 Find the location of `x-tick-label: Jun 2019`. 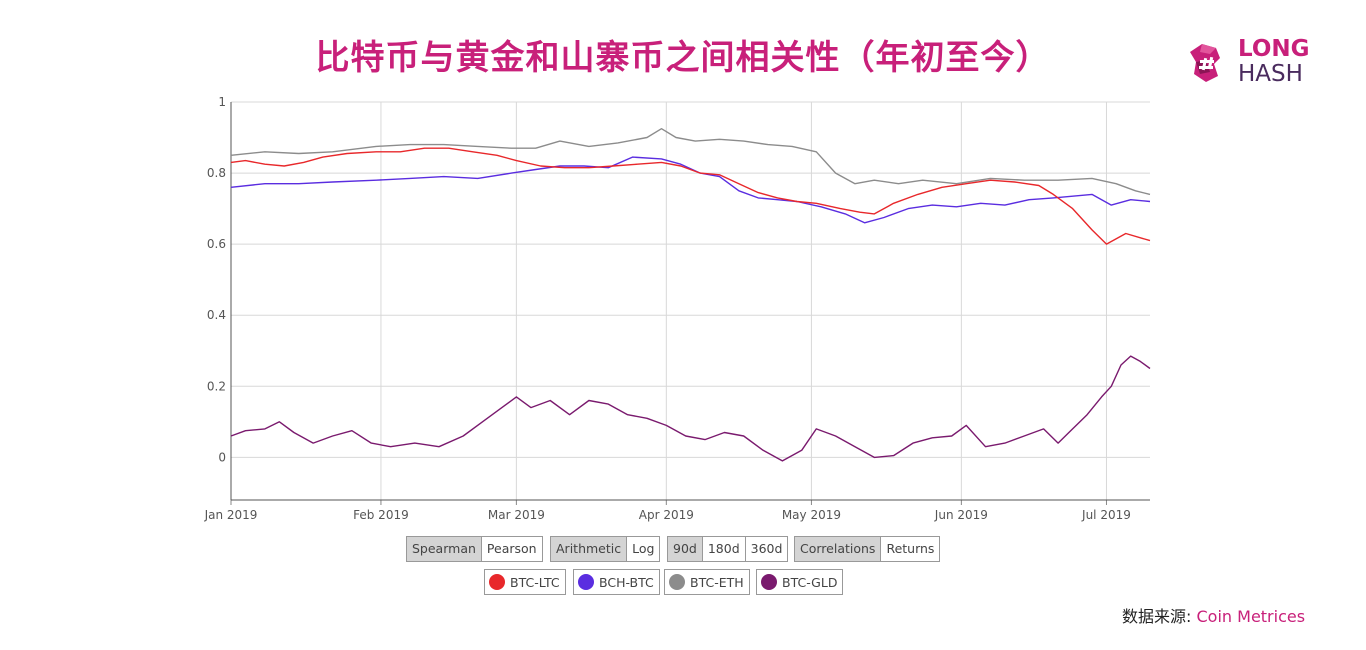

x-tick-label: Jun 2019 is located at coordinates (961, 515).